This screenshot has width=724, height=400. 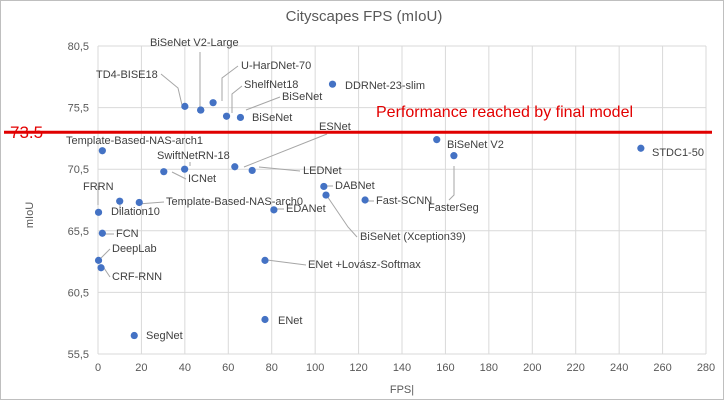 I want to click on data-point-label: ICNet, so click(x=202, y=179).